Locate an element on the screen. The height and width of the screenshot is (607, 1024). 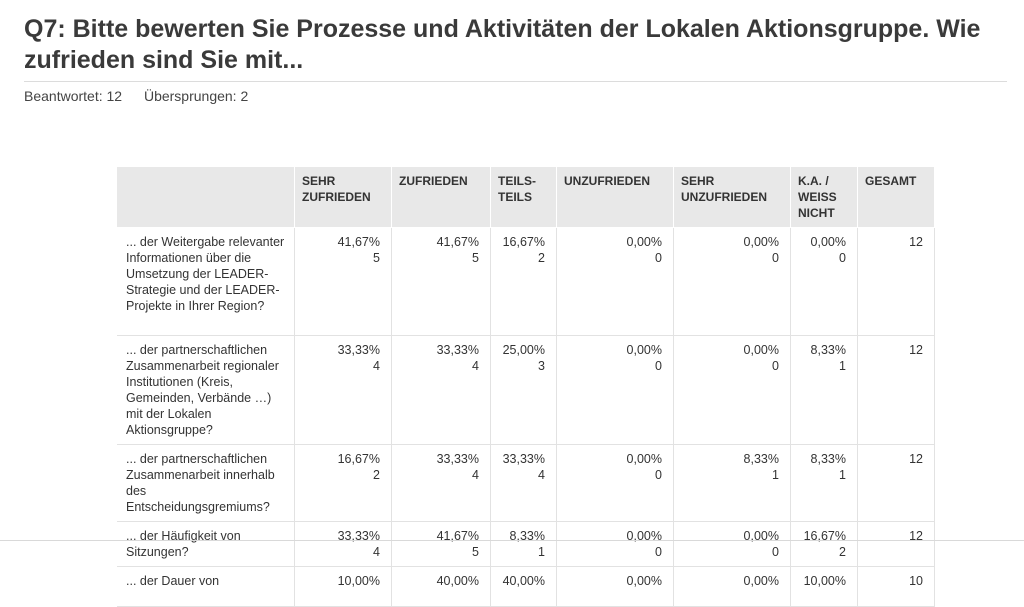
cell-count: 3 is located at coordinates (541, 366).